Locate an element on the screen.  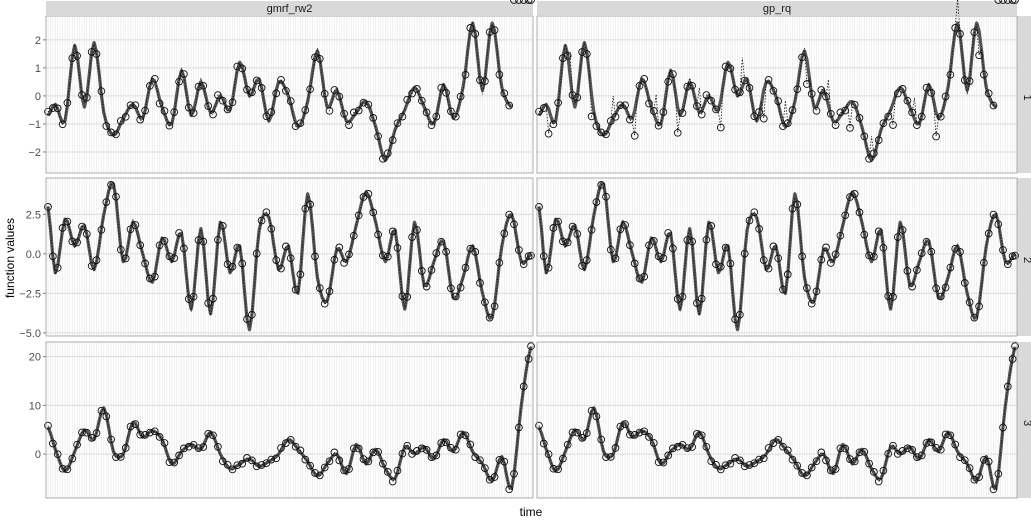
column-strip-label: gmrf_rw2 is located at coordinates (290, 9).